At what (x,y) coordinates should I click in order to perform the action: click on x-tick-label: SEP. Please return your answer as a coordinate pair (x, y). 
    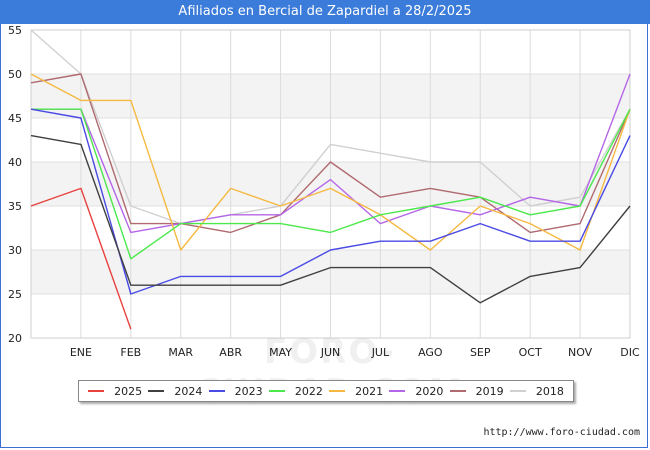
    Looking at the image, I should click on (480, 352).